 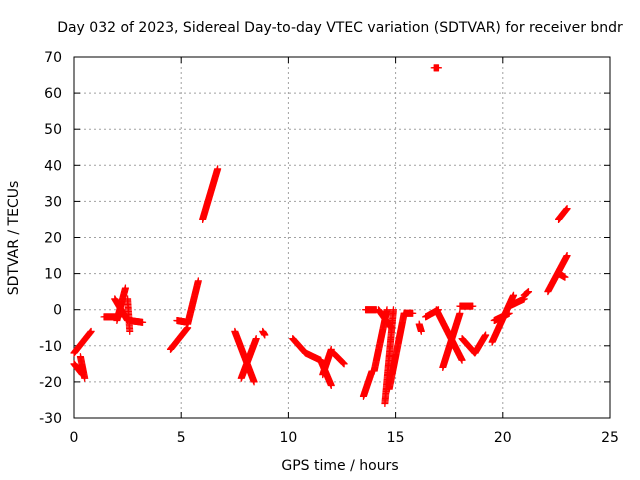 What do you see at coordinates (53, 275) in the screenshot?
I see `y-tick-label: 10` at bounding box center [53, 275].